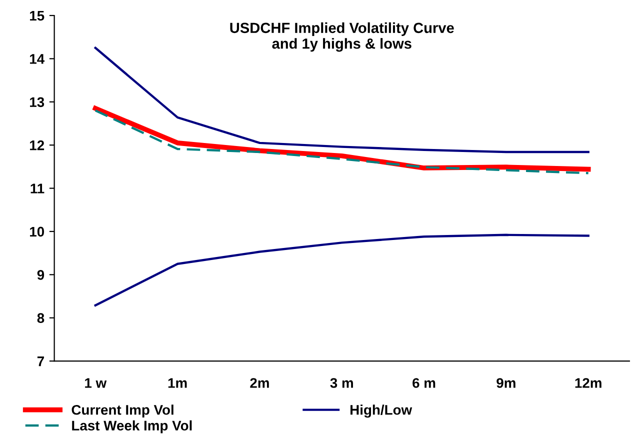 The width and height of the screenshot is (639, 443). I want to click on y-tick-label: 15, so click(37, 15).